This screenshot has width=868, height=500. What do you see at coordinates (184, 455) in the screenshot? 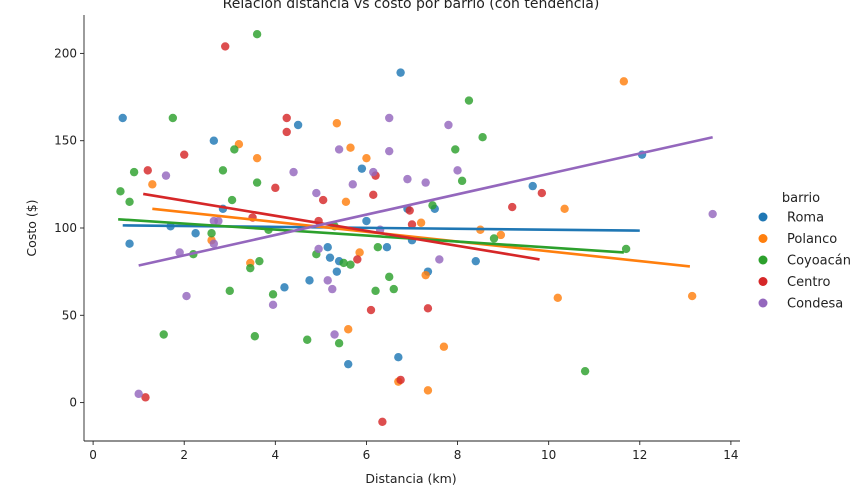
I see `x-tick-label: 2` at bounding box center [184, 455].